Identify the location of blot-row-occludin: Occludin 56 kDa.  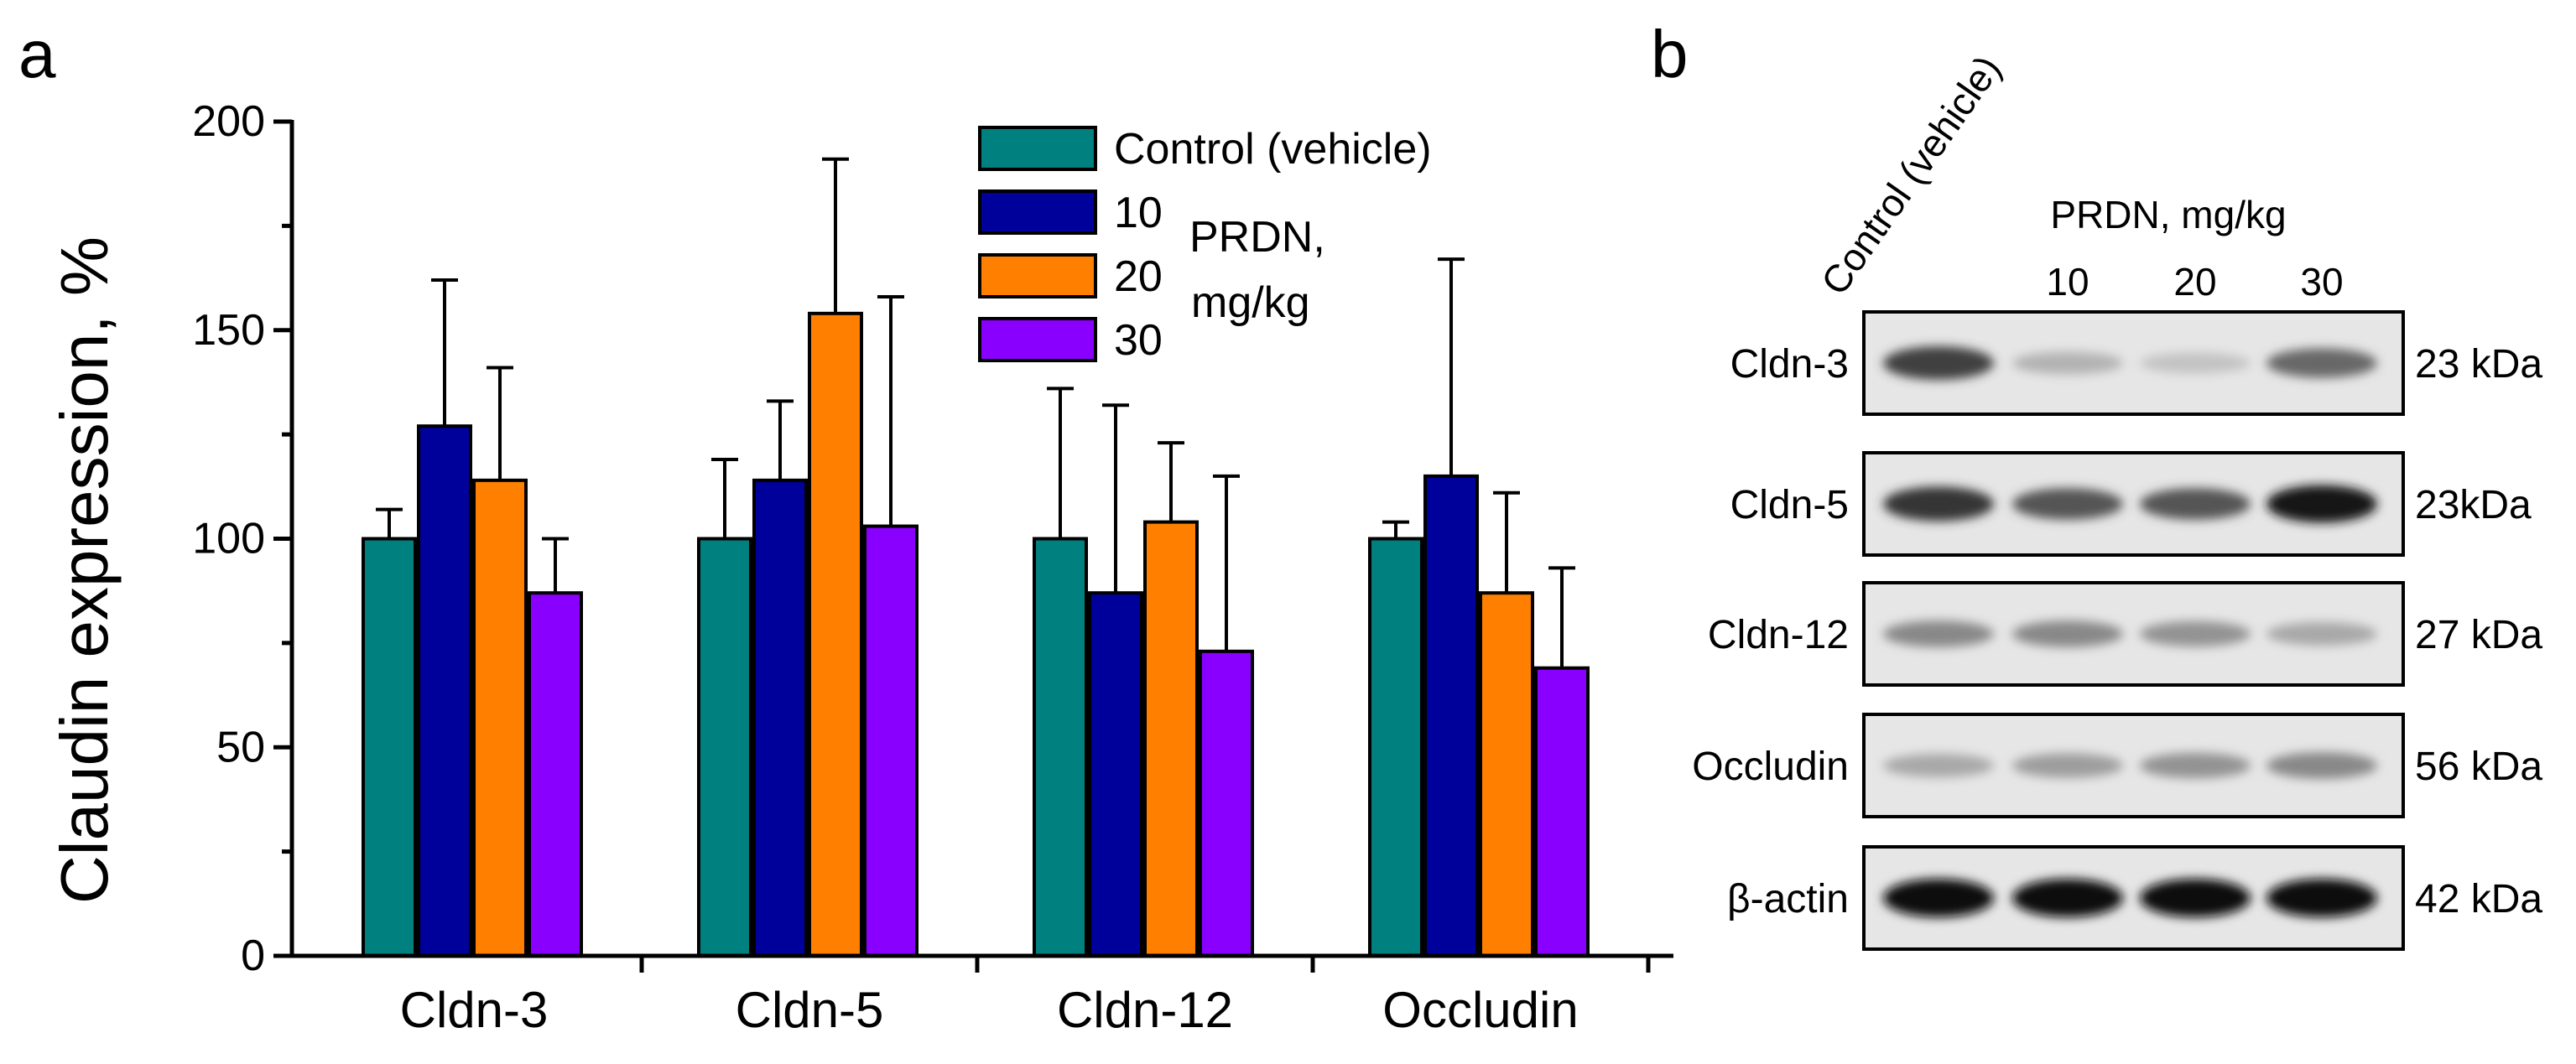
(2117, 765).